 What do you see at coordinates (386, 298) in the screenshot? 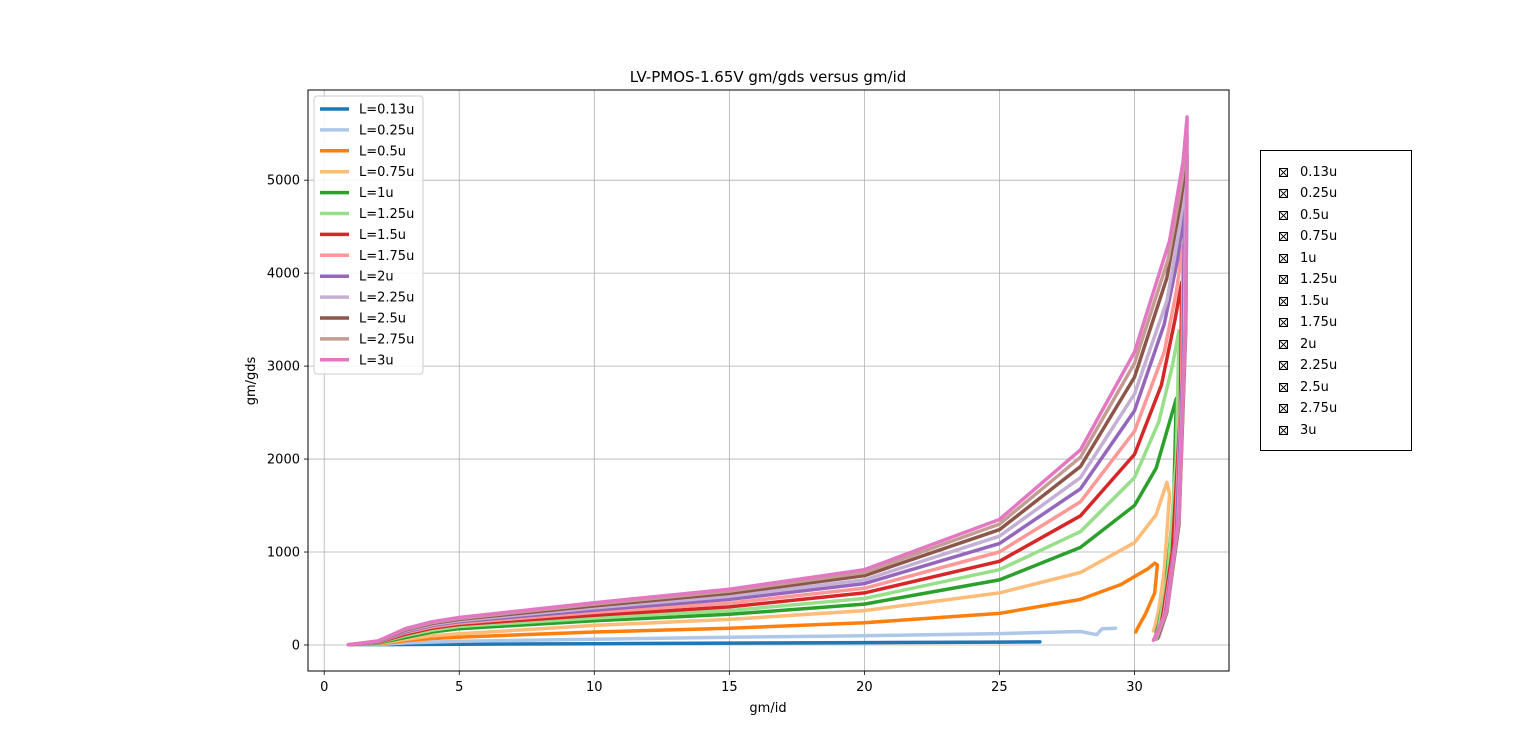
I see `legend-label: L=2.25u` at bounding box center [386, 298].